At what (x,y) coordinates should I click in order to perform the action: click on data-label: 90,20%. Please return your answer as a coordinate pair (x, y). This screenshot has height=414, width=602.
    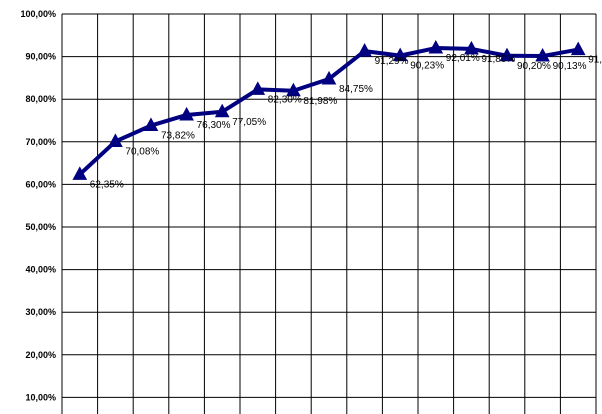
    Looking at the image, I should click on (534, 66).